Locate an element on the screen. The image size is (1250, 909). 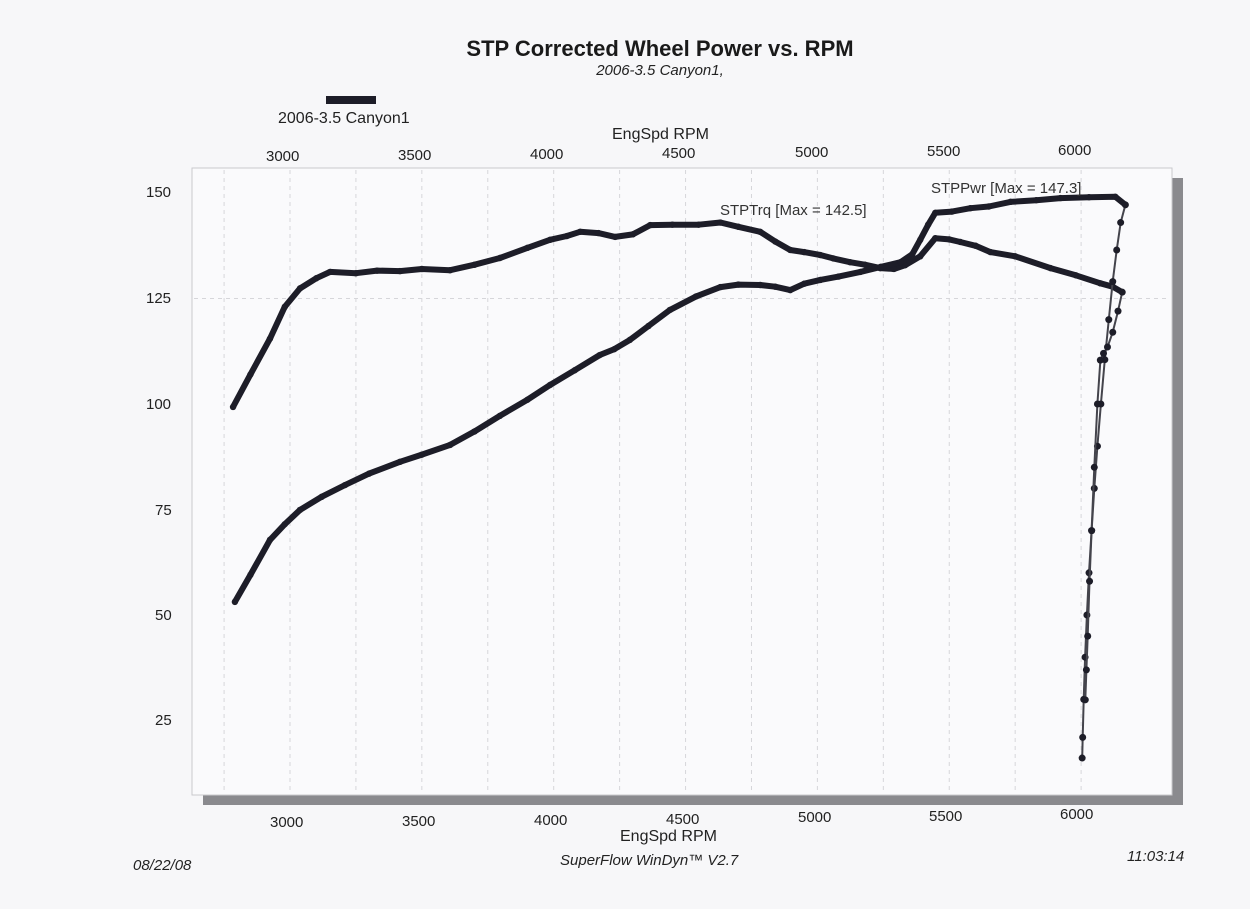
y-tick-50: 50 is located at coordinates (163, 615).